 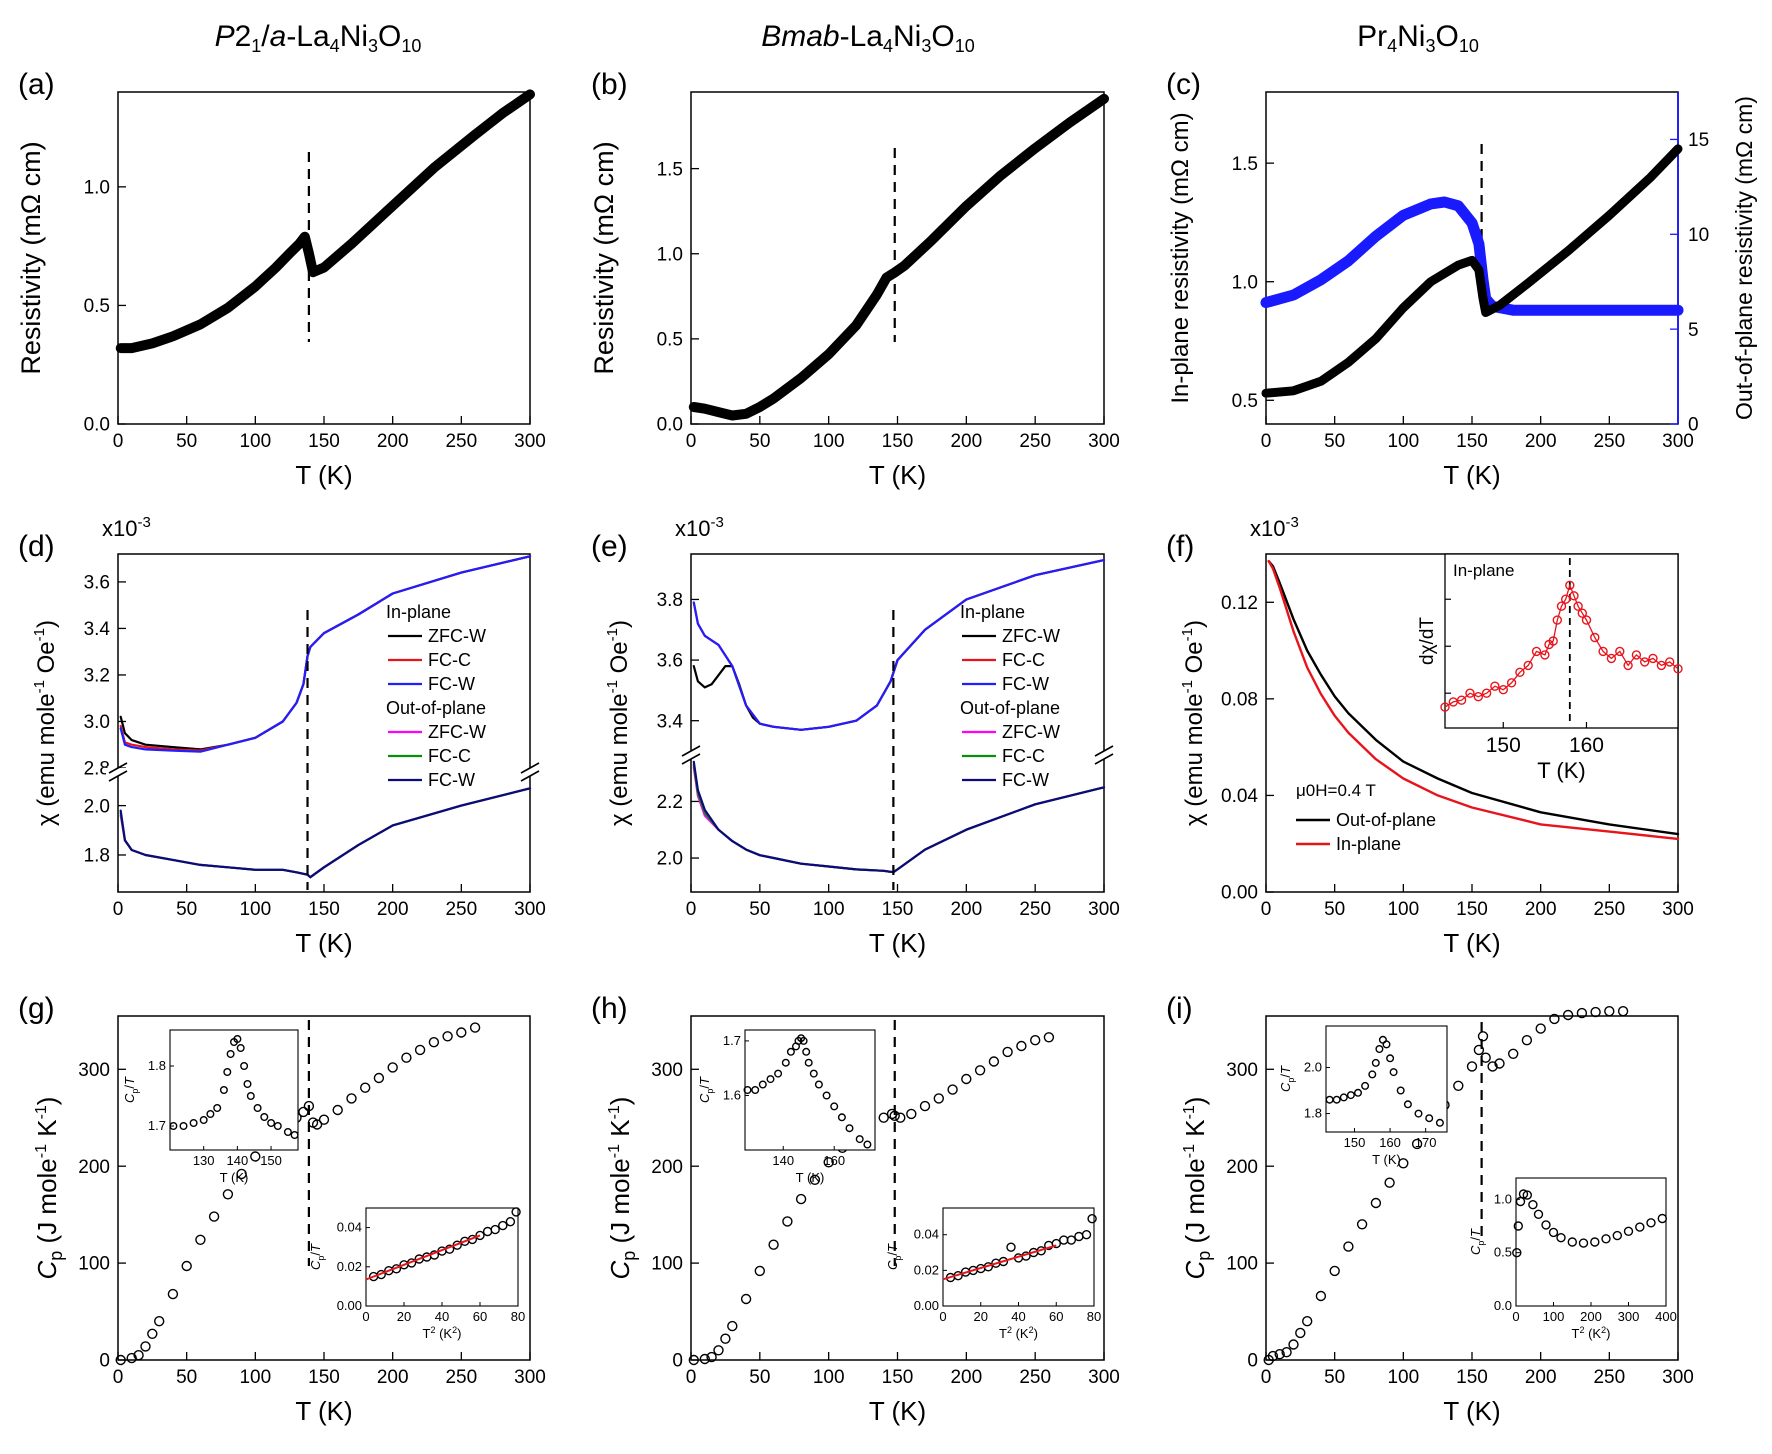 I want to click on y-axis-title: Resistivity (mΩ cm), so click(x=31, y=257).